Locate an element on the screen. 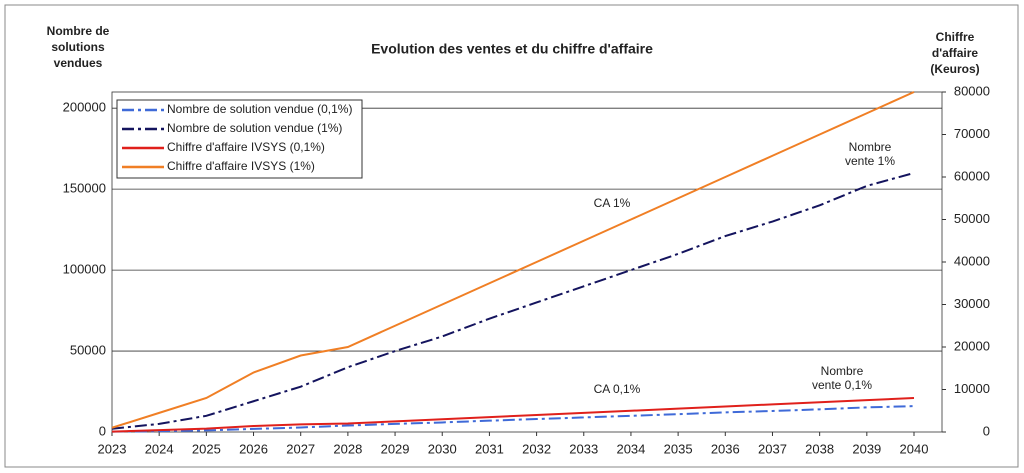 This screenshot has width=1024, height=473. x-tick-label: 2030 is located at coordinates (442, 448).